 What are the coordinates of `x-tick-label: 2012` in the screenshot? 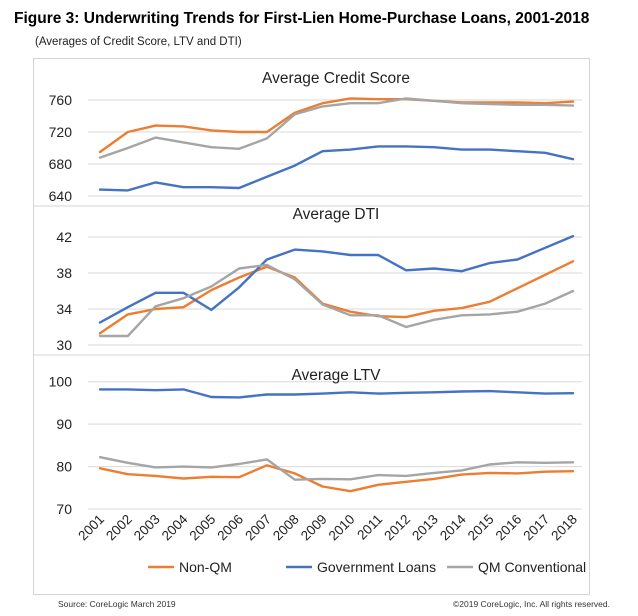 It's located at (397, 528).